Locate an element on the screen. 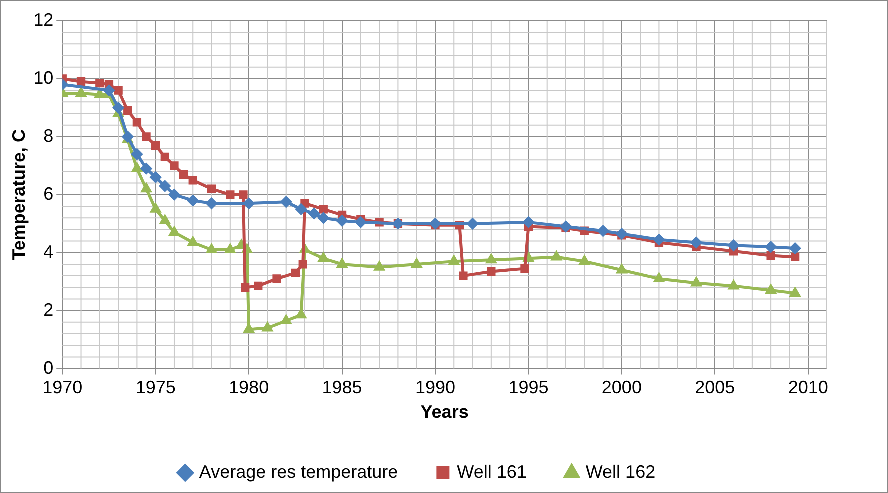 This screenshot has width=888, height=493. legend-label: Well 162 is located at coordinates (621, 472).